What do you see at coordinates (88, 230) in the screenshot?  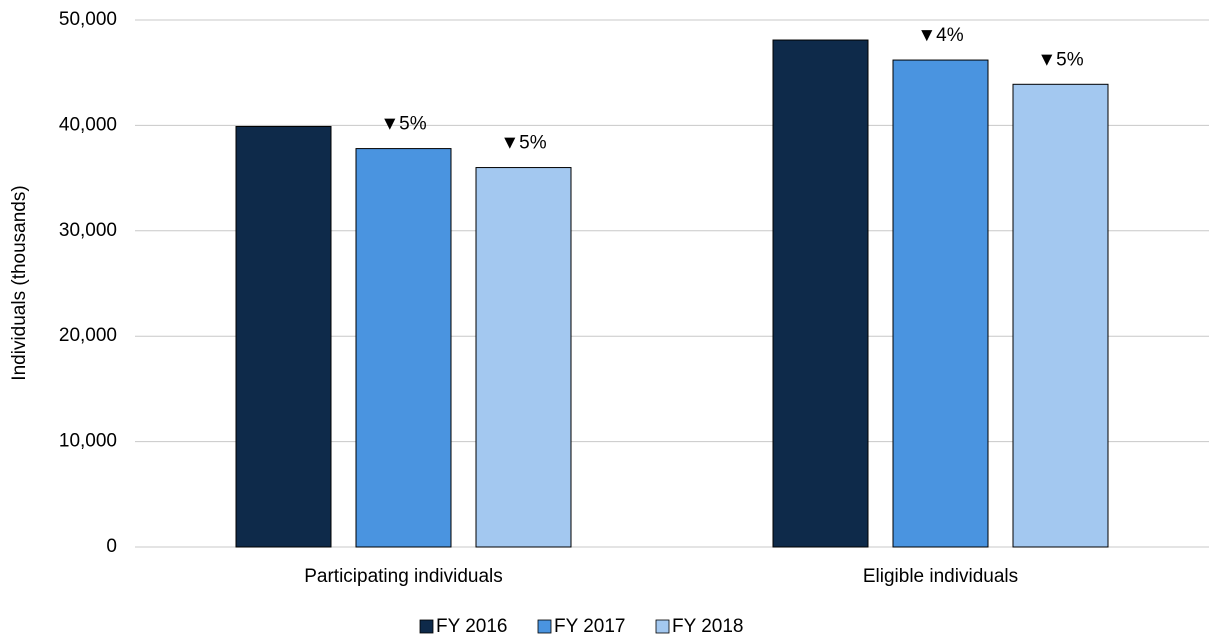 I see `y-tick-label: 30,000` at bounding box center [88, 230].